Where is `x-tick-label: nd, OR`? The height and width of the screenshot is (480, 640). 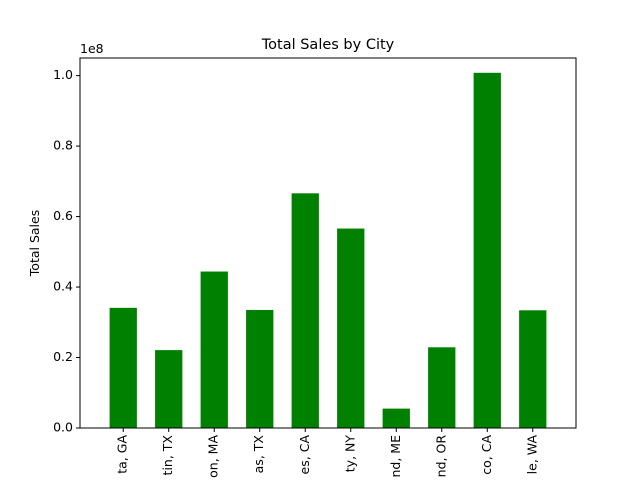 x-tick-label: nd, OR is located at coordinates (440, 456).